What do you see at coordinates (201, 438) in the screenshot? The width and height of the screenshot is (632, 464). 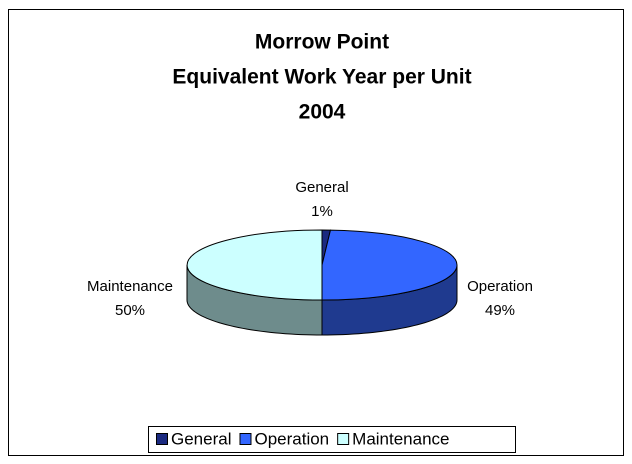 I see `legend-label: General` at bounding box center [201, 438].